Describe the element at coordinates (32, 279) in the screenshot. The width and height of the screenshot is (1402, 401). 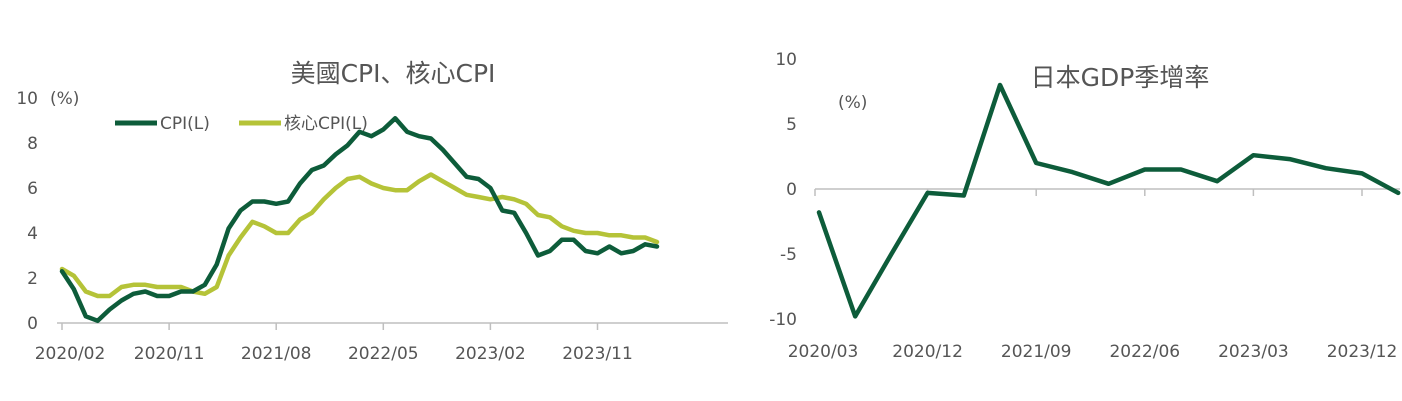
I see `y-tick-label: 2` at that location.